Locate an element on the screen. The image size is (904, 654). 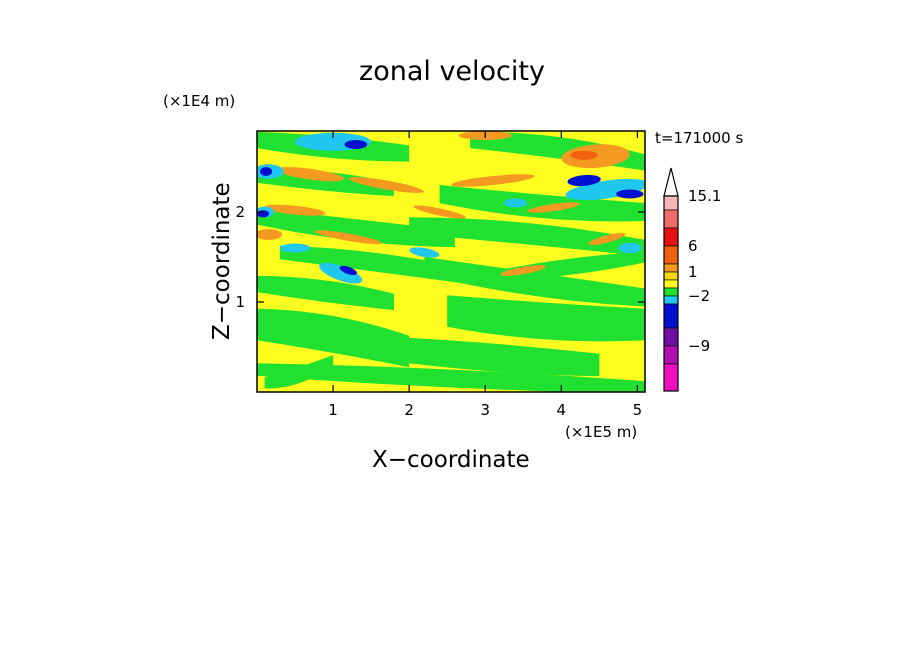
colorbar: 15.1 6 1 −2 −9 is located at coordinates (692, 279).